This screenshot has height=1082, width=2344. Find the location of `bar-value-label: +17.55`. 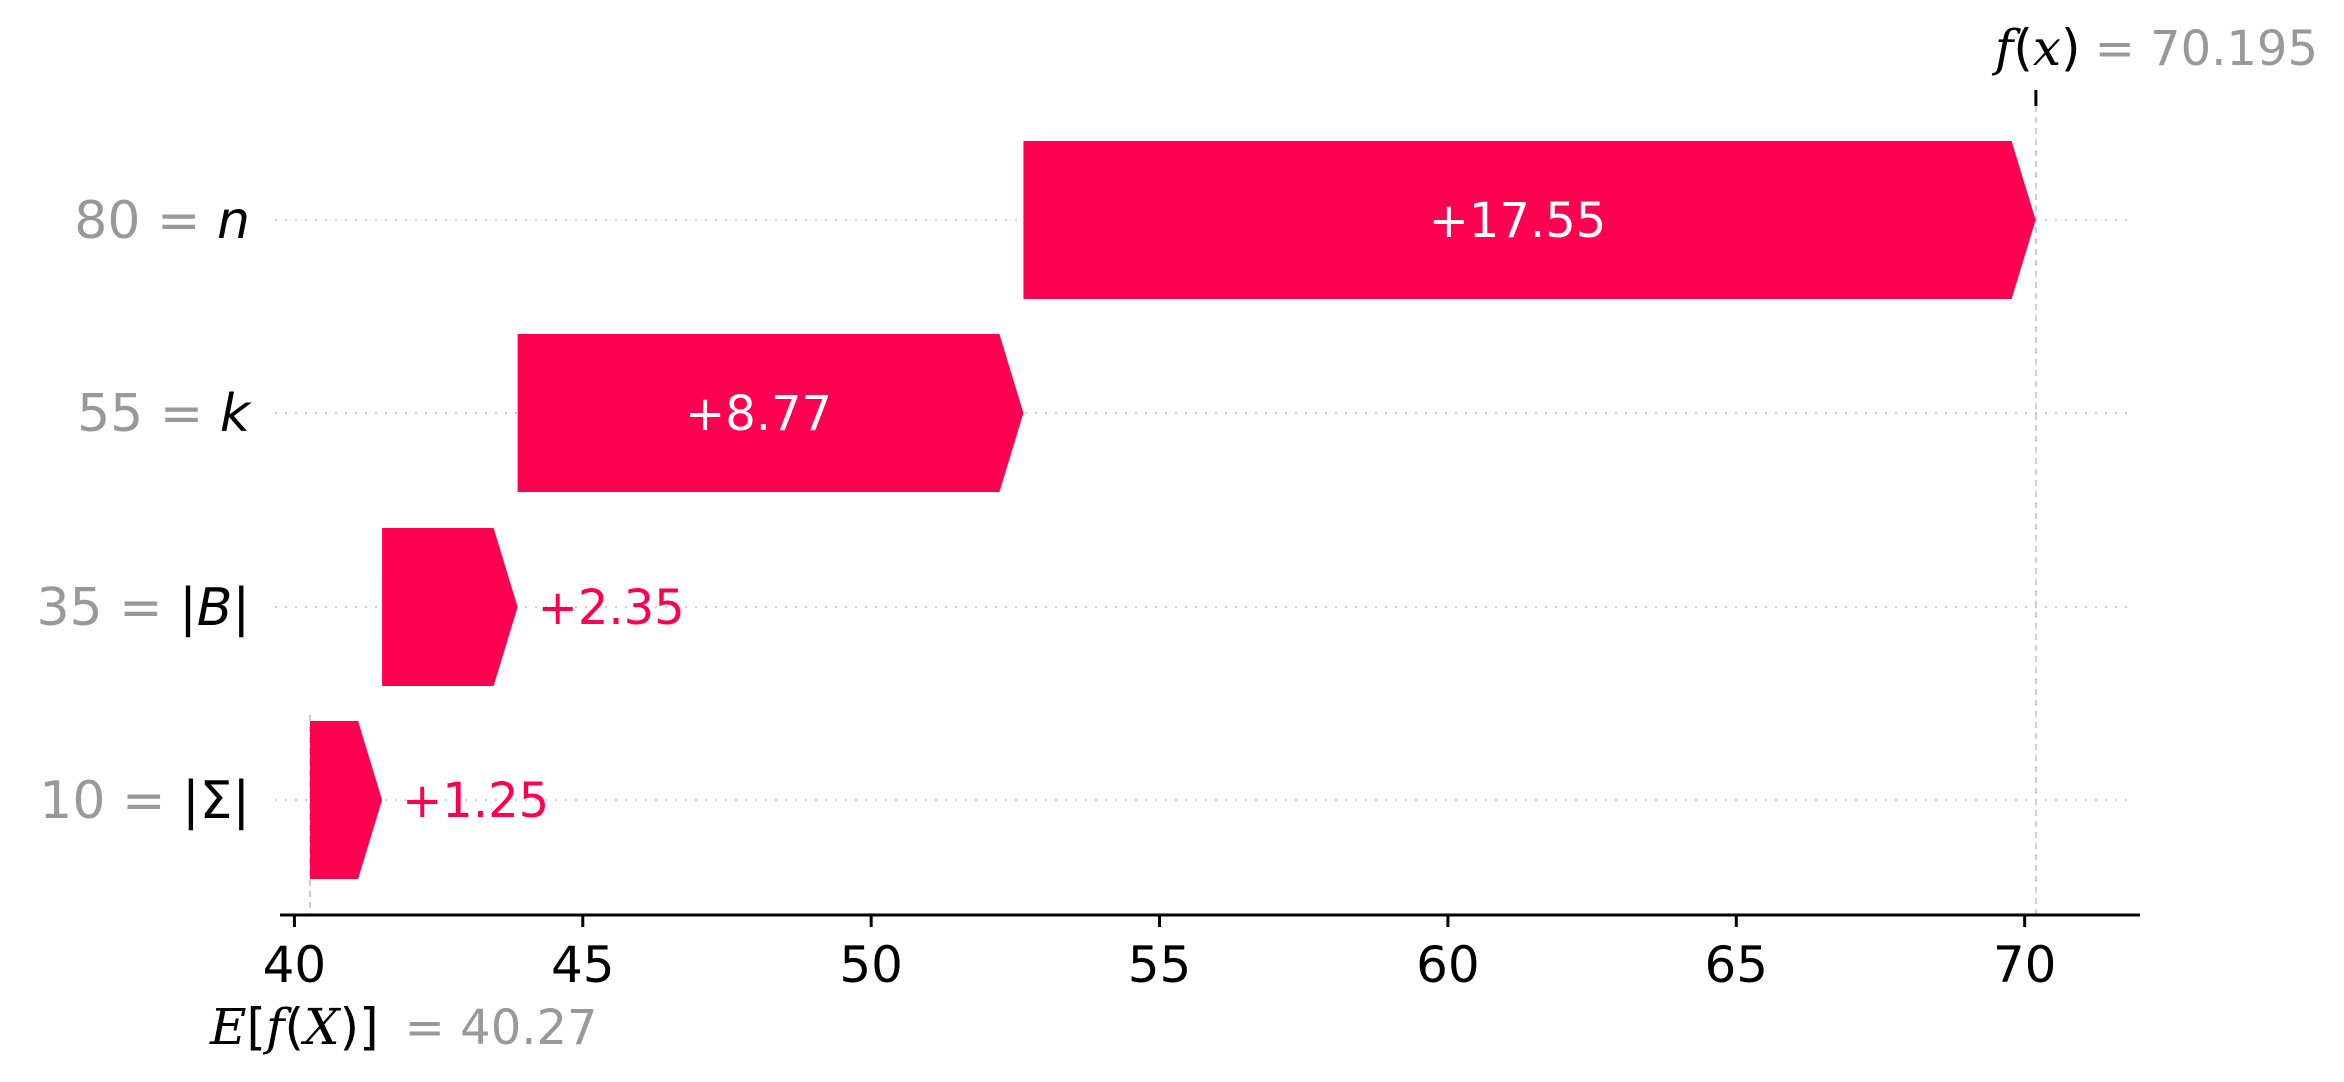

bar-value-label: +17.55 is located at coordinates (1518, 221).